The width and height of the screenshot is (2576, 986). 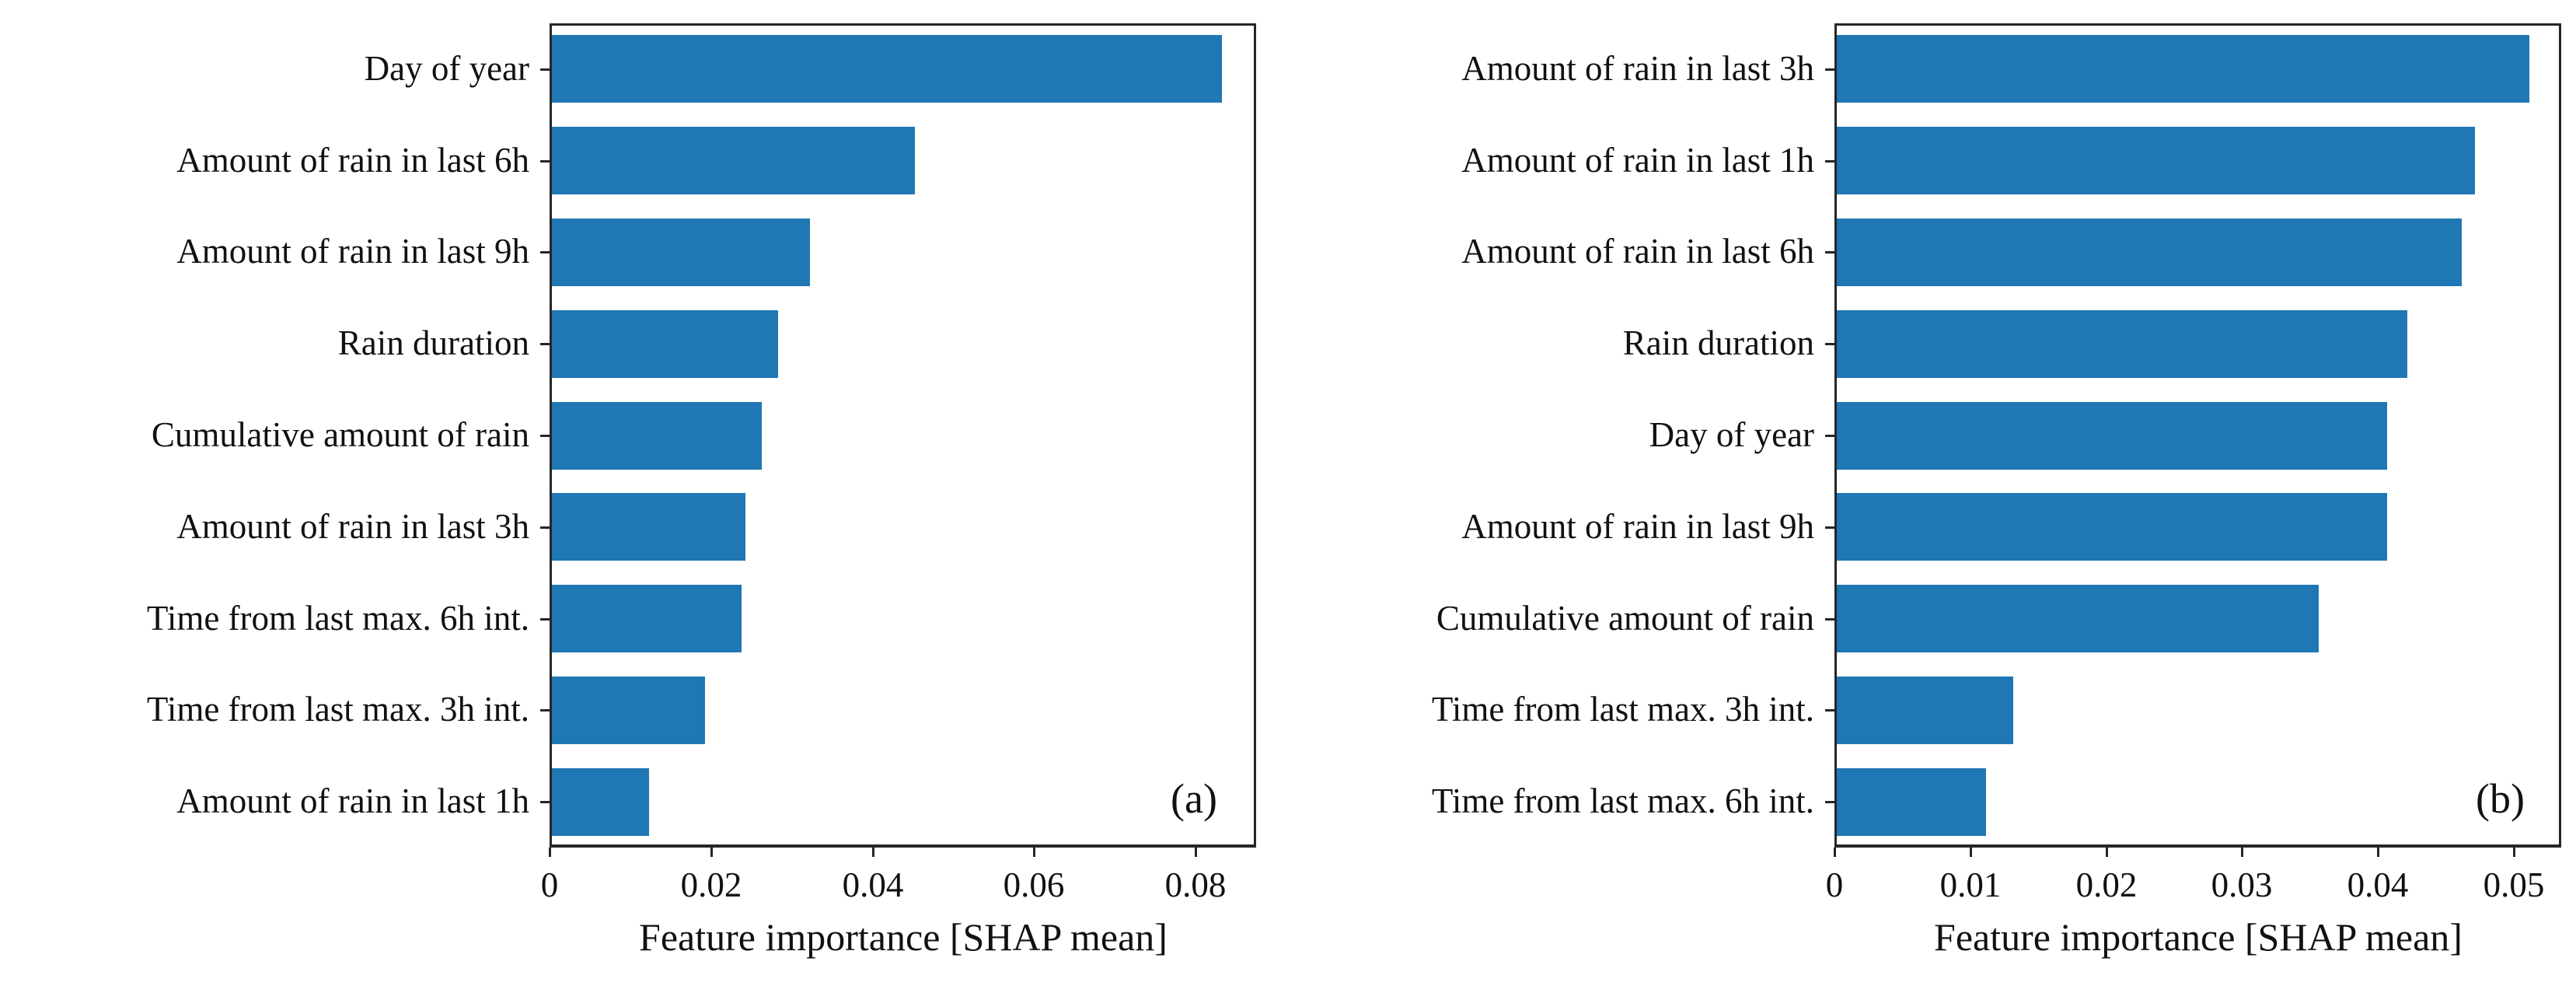 I want to click on x-tick-label: 0.01, so click(x=1971, y=885).